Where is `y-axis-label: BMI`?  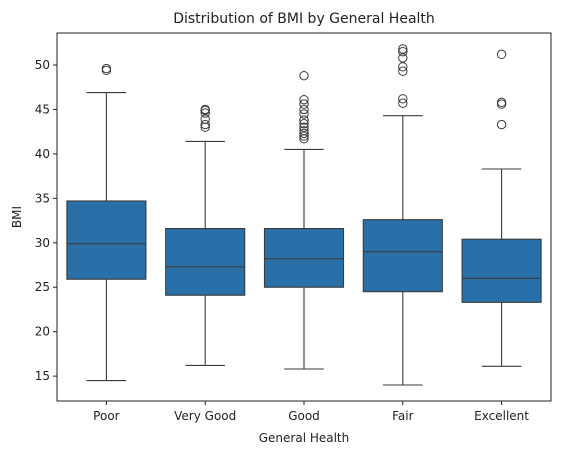 y-axis-label: BMI is located at coordinates (17, 217).